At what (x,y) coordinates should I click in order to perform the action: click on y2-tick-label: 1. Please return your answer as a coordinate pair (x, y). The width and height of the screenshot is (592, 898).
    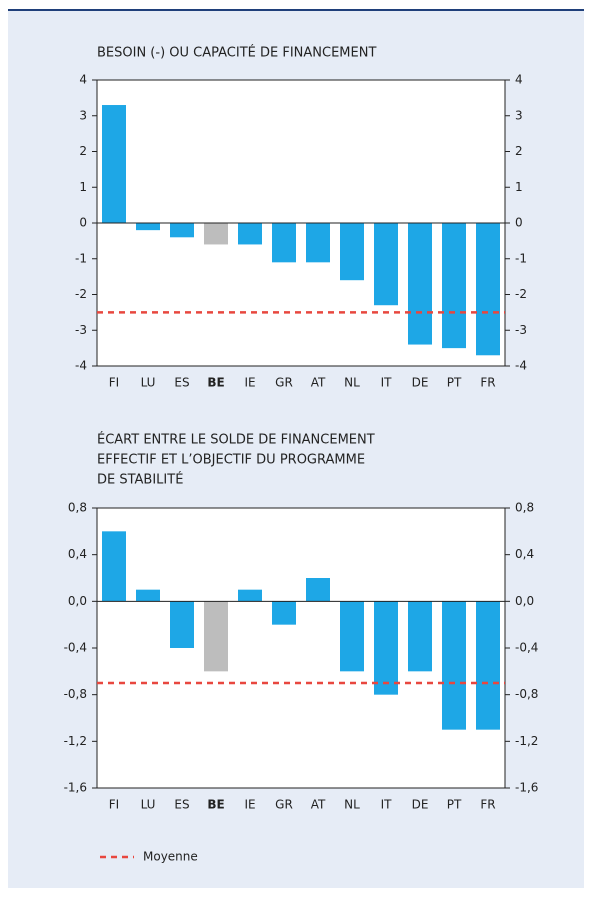
    Looking at the image, I should click on (519, 187).